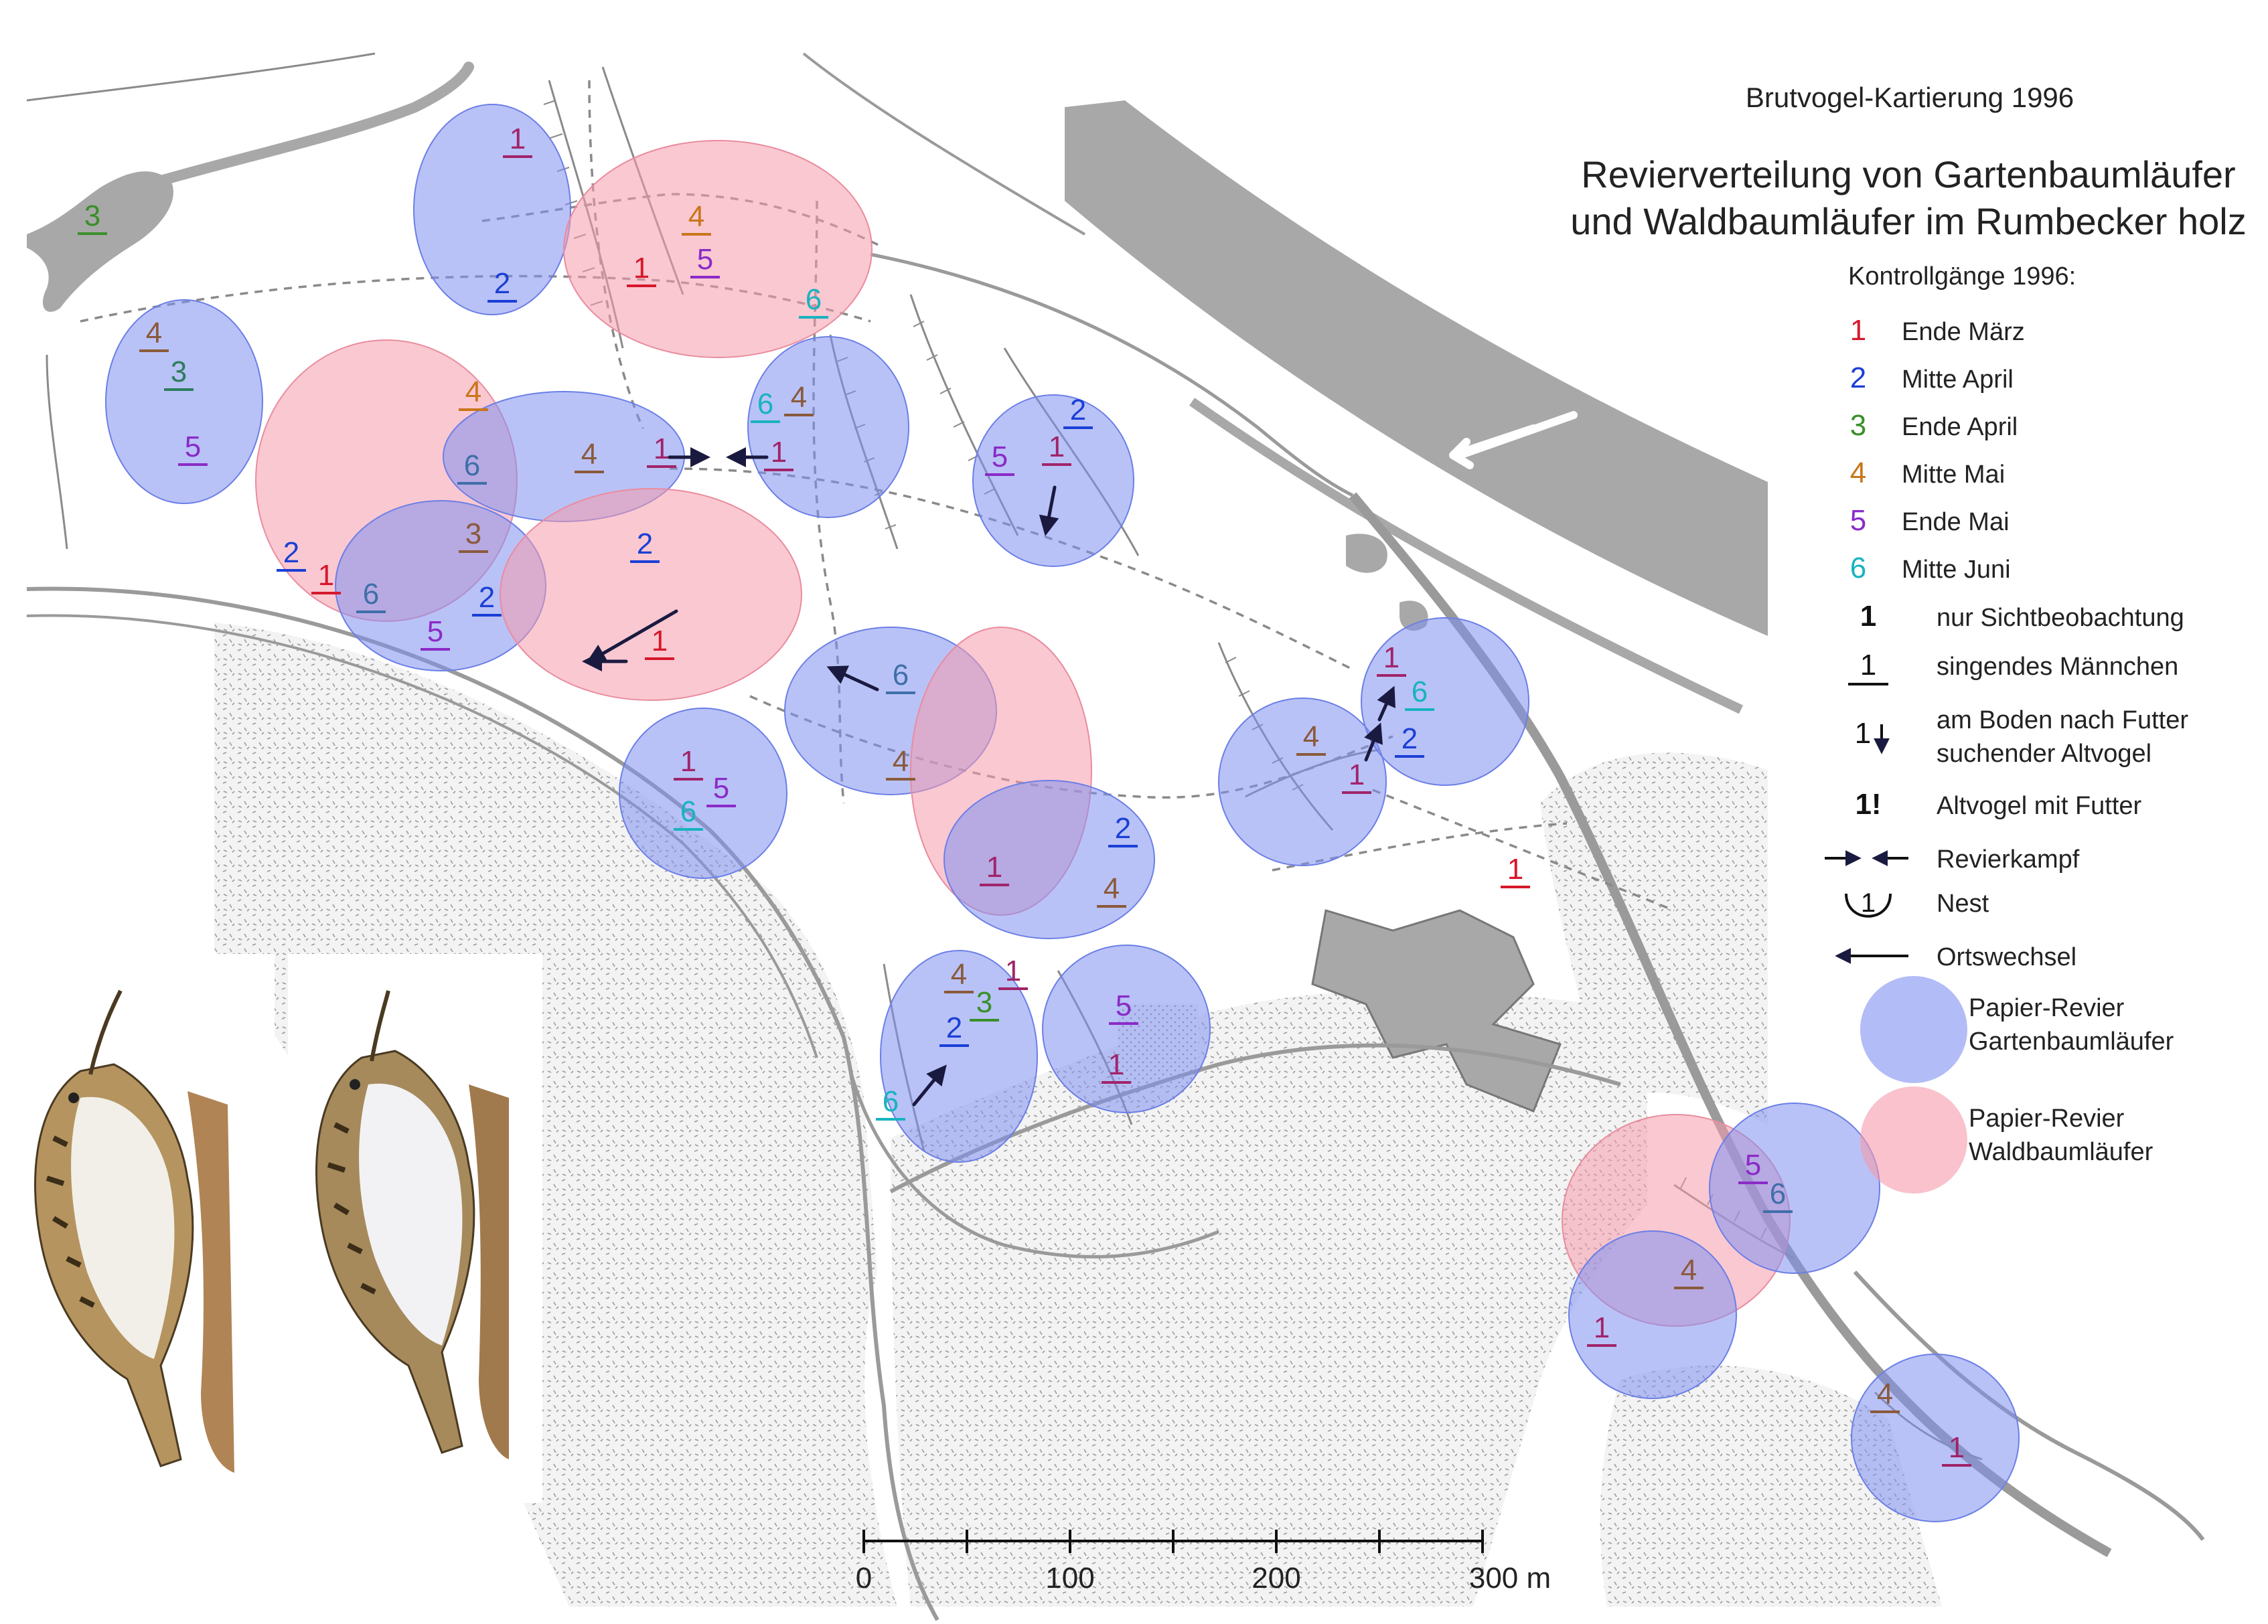 This screenshot has width=2268, height=1624. Describe the element at coordinates (1112, 375) in the screenshot. I see `road-north` at that location.